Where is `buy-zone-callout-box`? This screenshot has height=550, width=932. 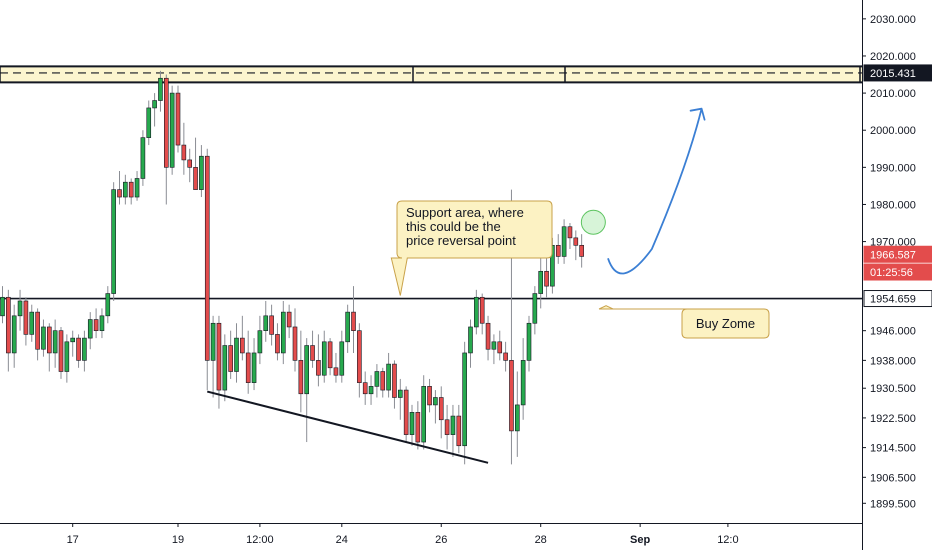
buy-zone-callout-box is located at coordinates (684, 322).